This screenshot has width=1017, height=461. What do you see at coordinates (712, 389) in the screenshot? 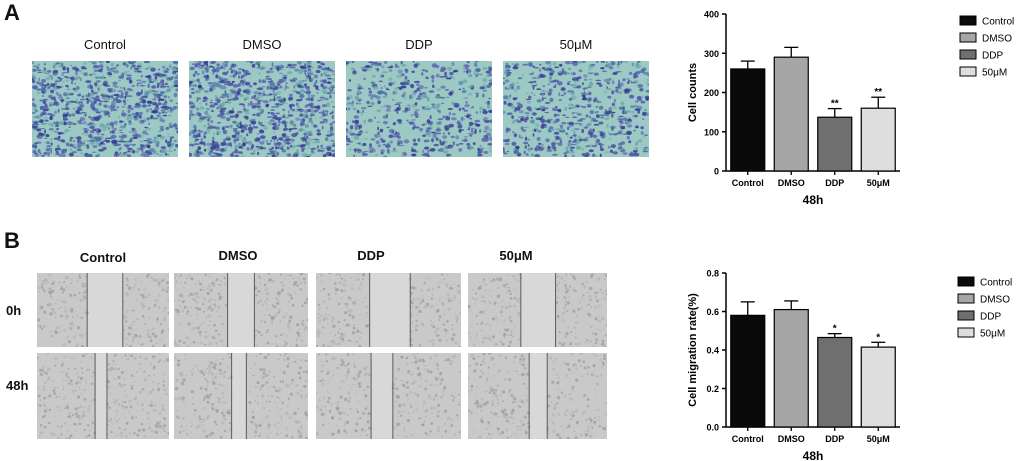
I see `y-tick-label: 0.2` at bounding box center [712, 389].